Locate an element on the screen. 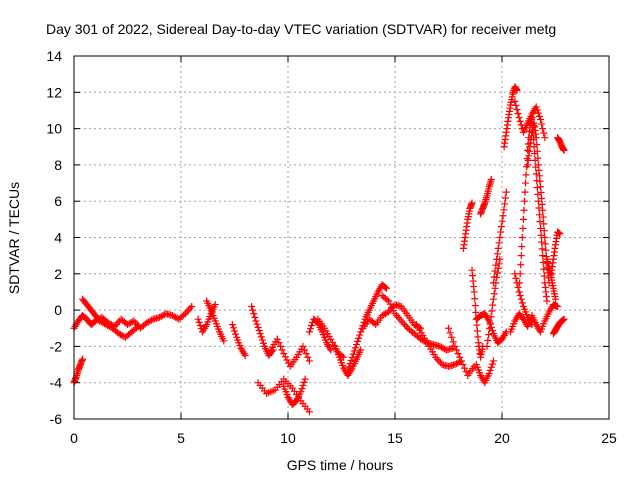  y-tick-label: 8 is located at coordinates (58, 165).